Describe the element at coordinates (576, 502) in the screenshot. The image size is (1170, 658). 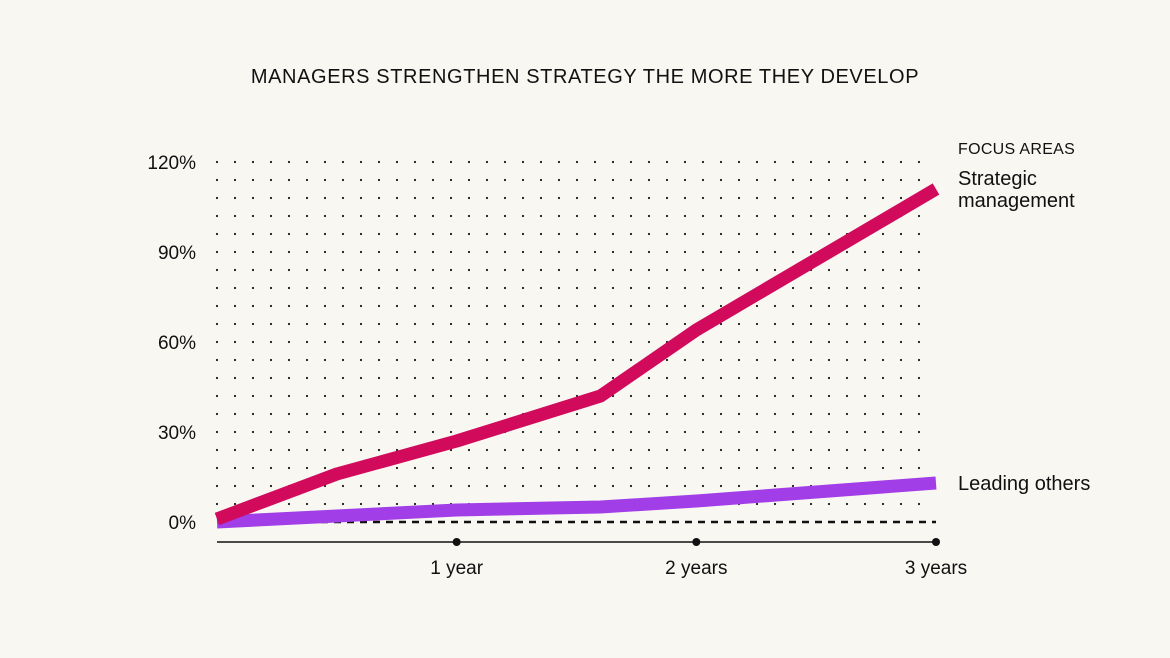
I see `series-line-leading-others` at that location.